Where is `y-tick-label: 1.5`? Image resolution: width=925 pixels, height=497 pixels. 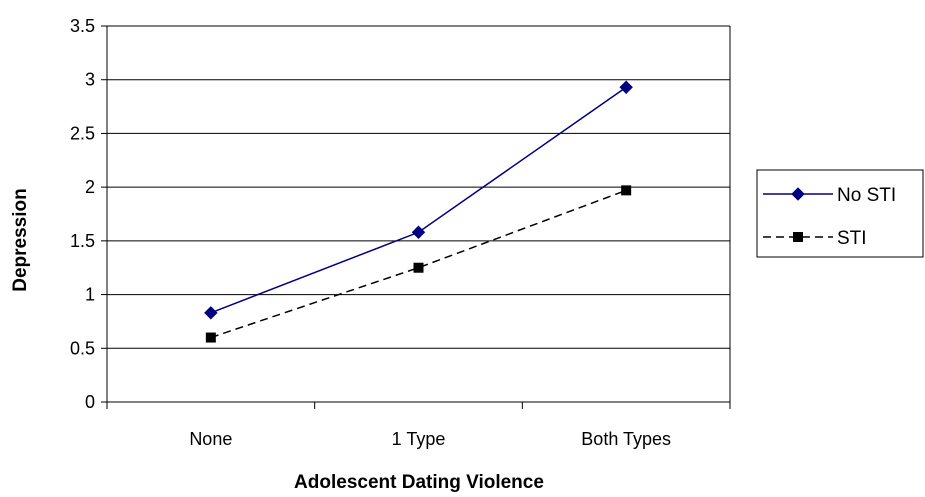 y-tick-label: 1.5 is located at coordinates (82, 241).